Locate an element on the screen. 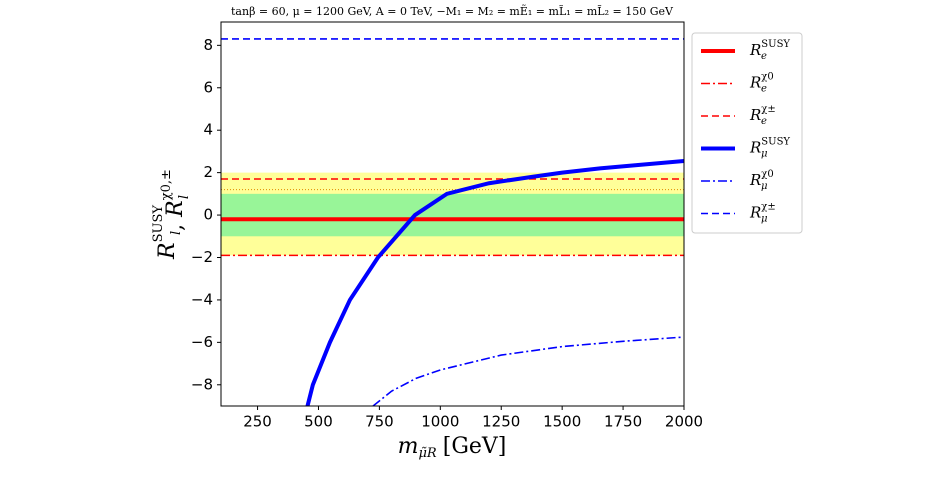 The height and width of the screenshot is (504, 945). y-tick-label: 4 is located at coordinates (208, 130).